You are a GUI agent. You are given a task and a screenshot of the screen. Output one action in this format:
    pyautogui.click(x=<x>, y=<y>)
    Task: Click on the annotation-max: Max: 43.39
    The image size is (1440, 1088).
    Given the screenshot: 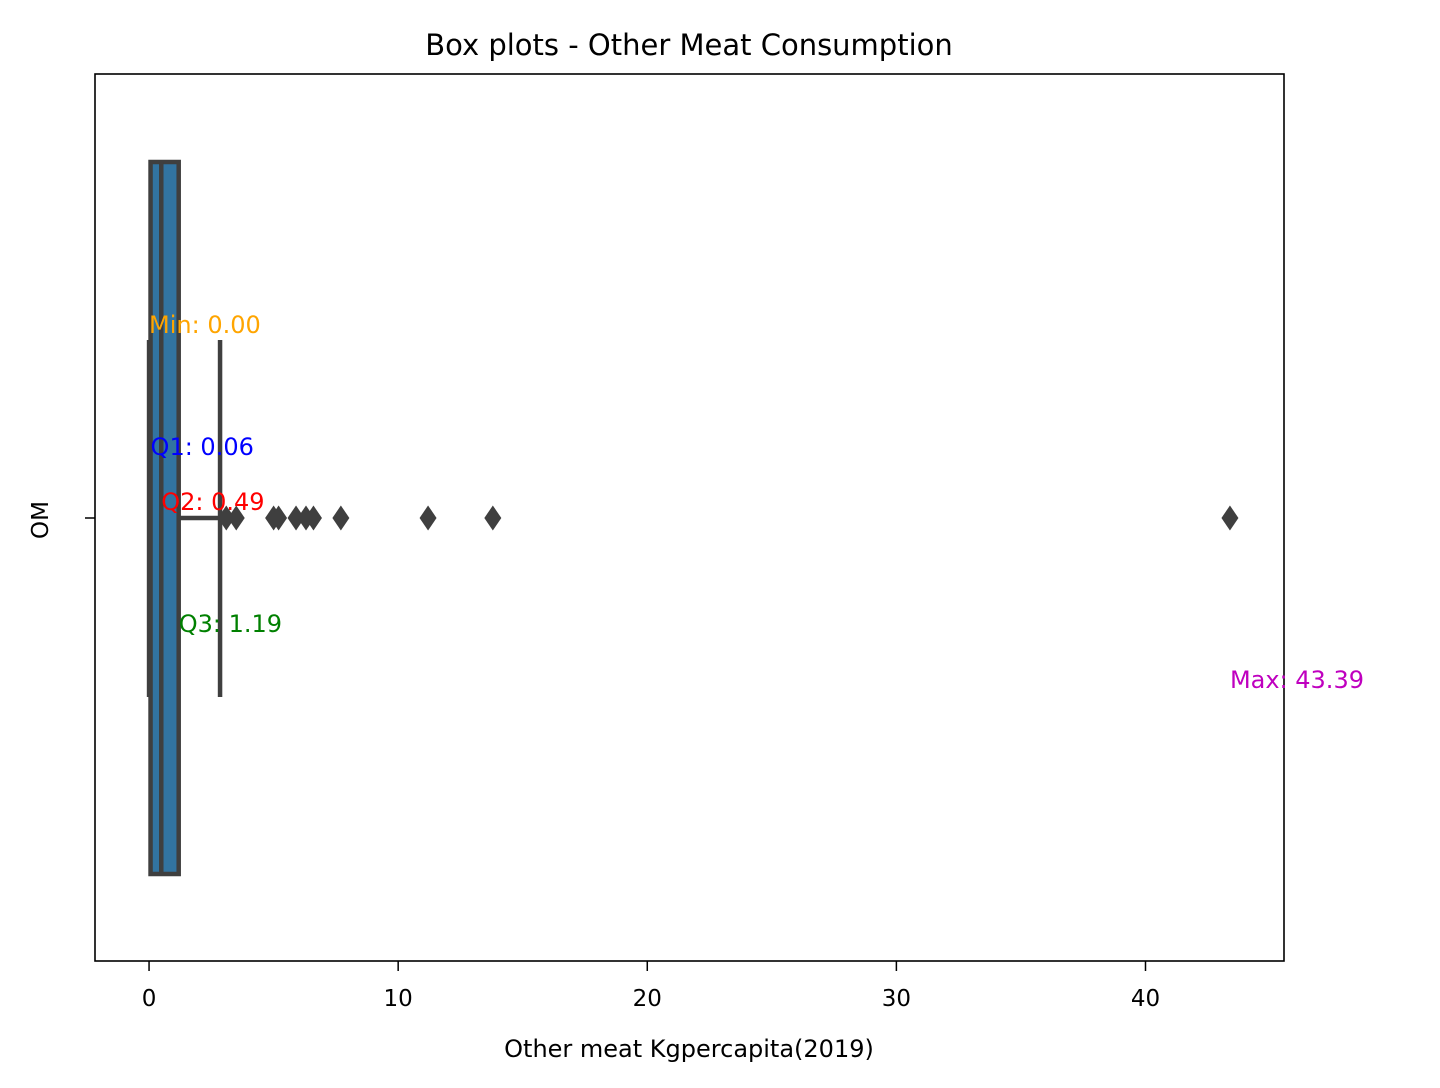 What is the action you would take?
    pyautogui.click(x=1297, y=680)
    